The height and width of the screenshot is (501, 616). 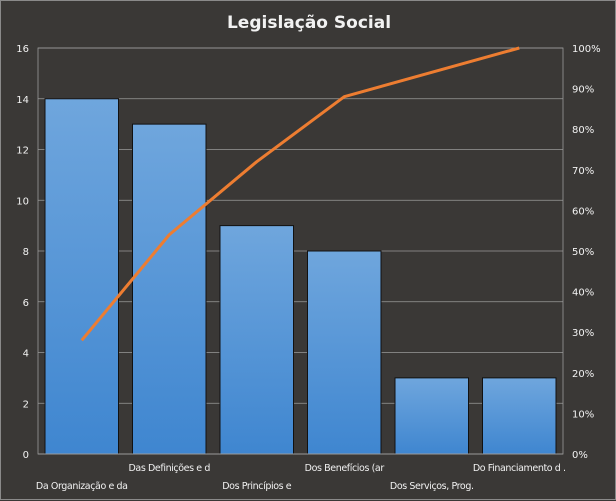 What do you see at coordinates (583, 171) in the screenshot?
I see `y2-tick-label: 70%` at bounding box center [583, 171].